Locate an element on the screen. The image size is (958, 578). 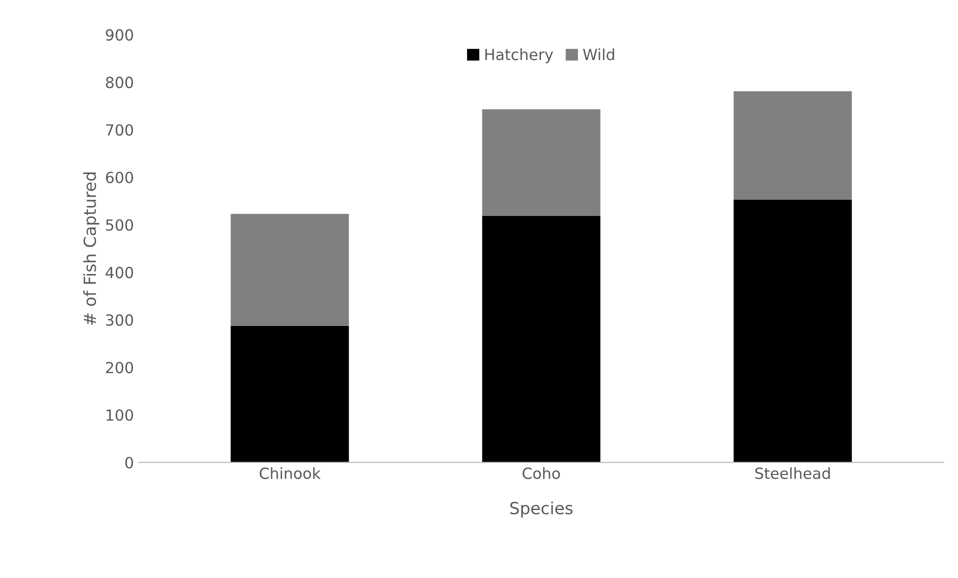
y-tick-label: 100 is located at coordinates (120, 415).